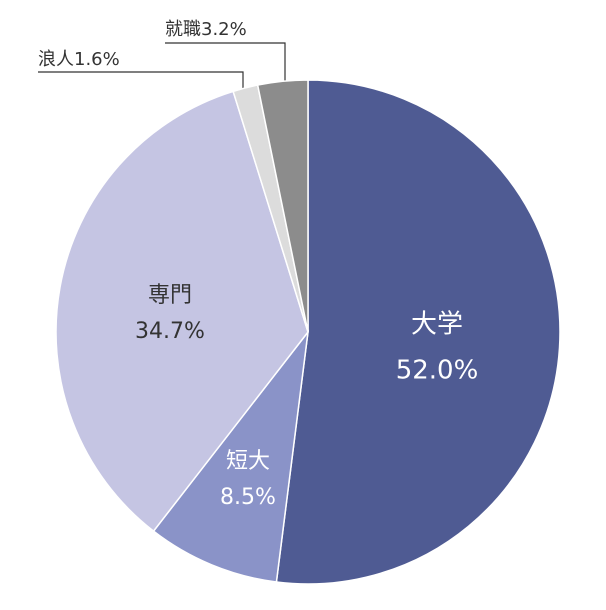 The image size is (606, 610). I want to click on value-label: 34.7%, so click(170, 331).